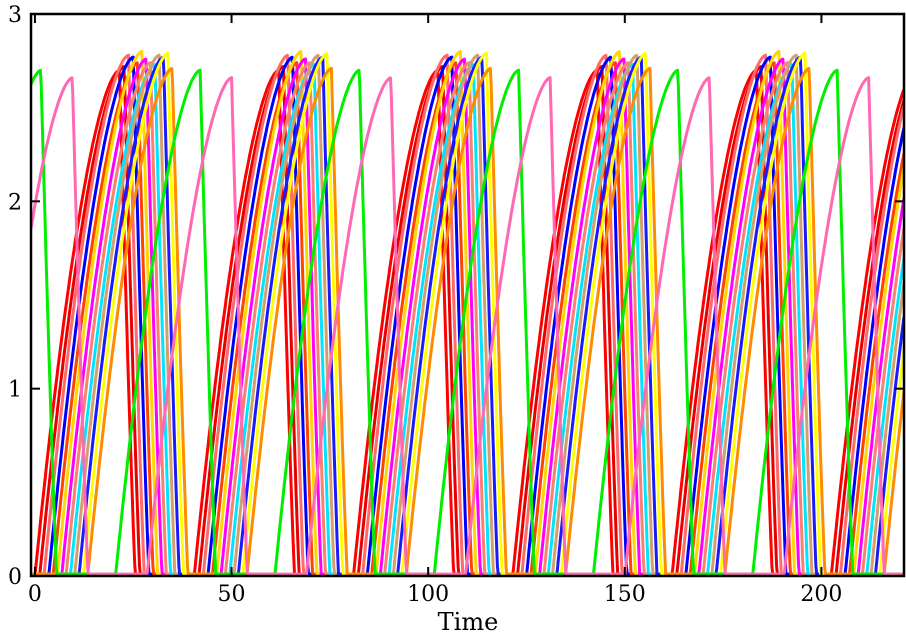 This screenshot has width=906, height=637. I want to click on x-axis-title: Time, so click(468, 622).